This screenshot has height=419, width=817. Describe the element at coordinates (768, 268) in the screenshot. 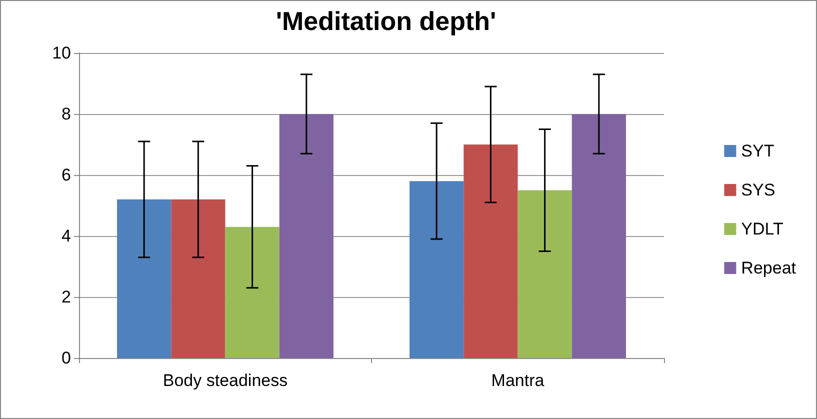

I see `legend-label: Repeat` at that location.